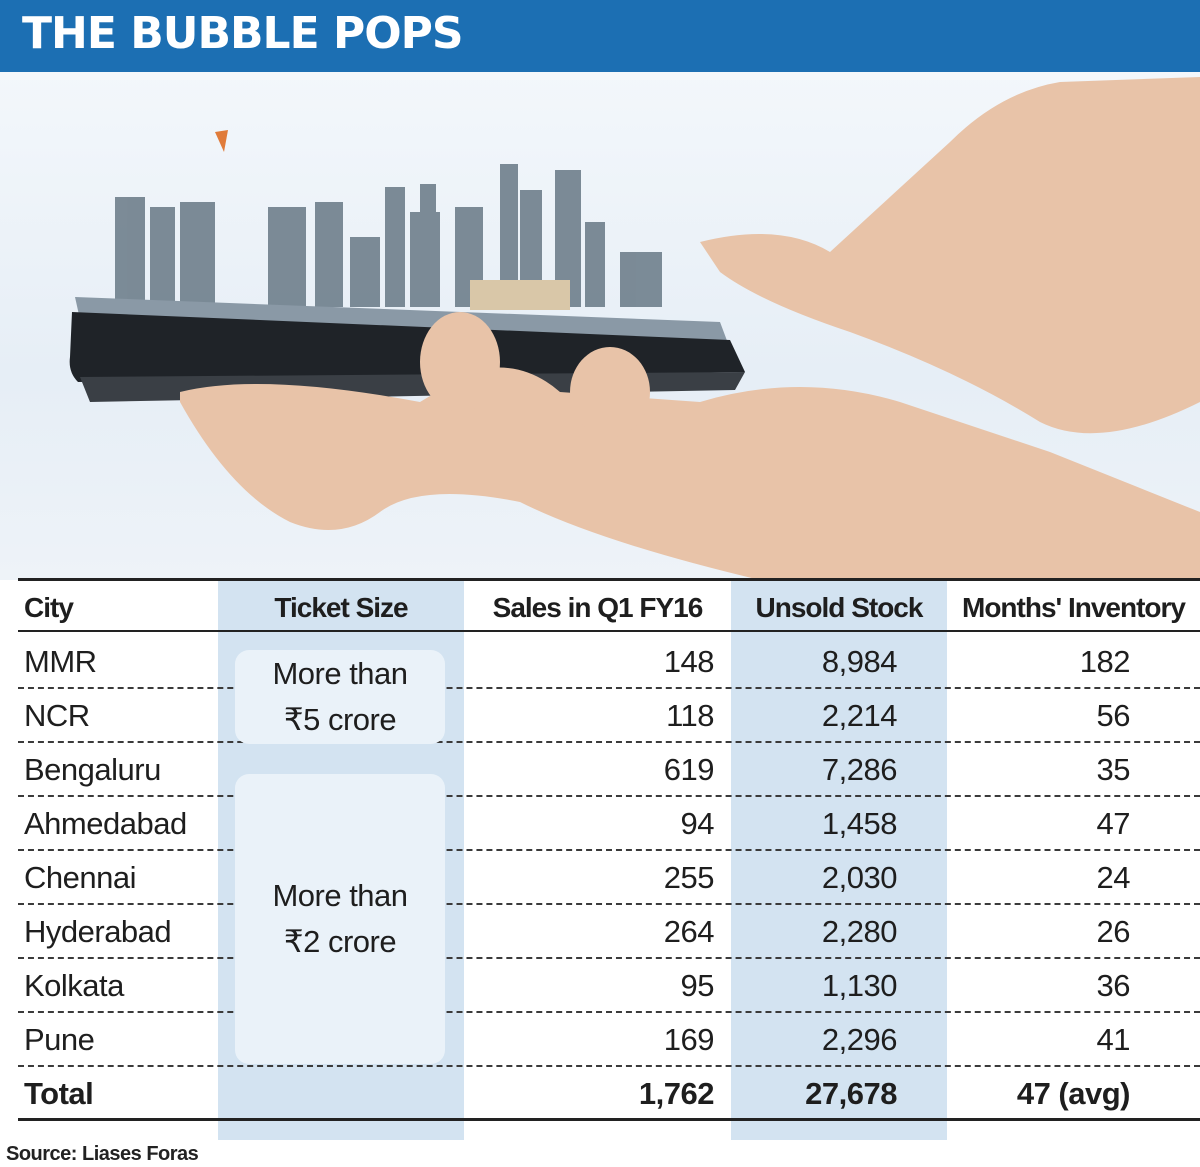  Describe the element at coordinates (609, 1094) in the screenshot. I see `table-total-row: Total 1,762 27,678 47 (avg)` at that location.